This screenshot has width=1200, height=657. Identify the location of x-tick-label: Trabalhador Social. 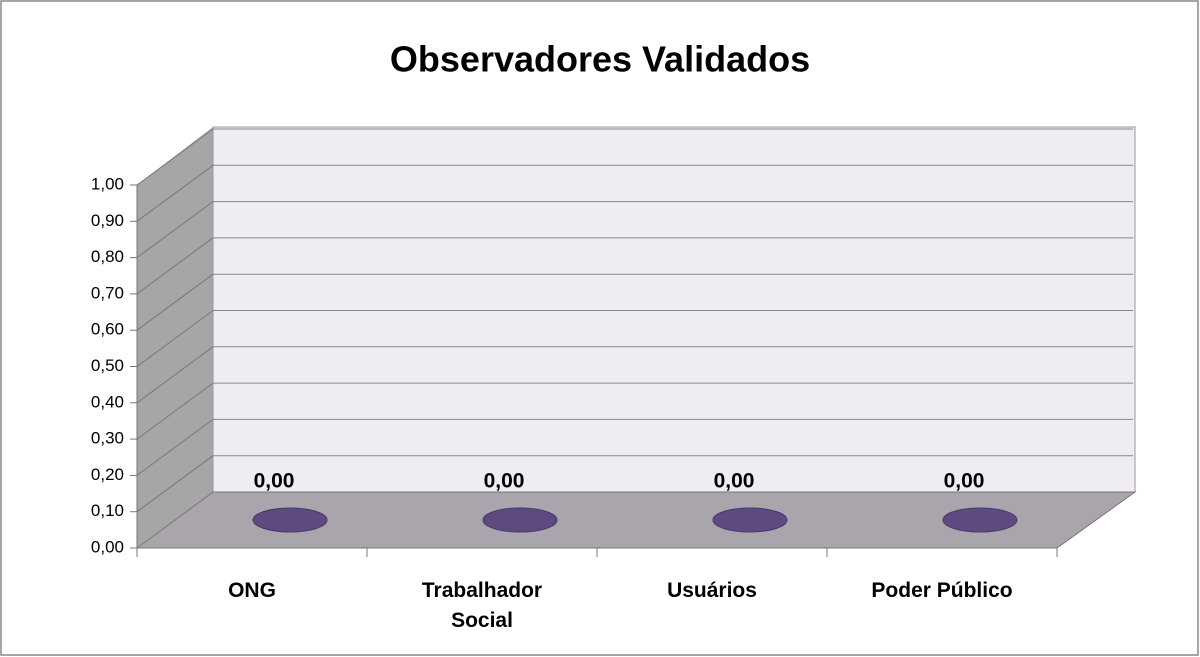
(482, 605).